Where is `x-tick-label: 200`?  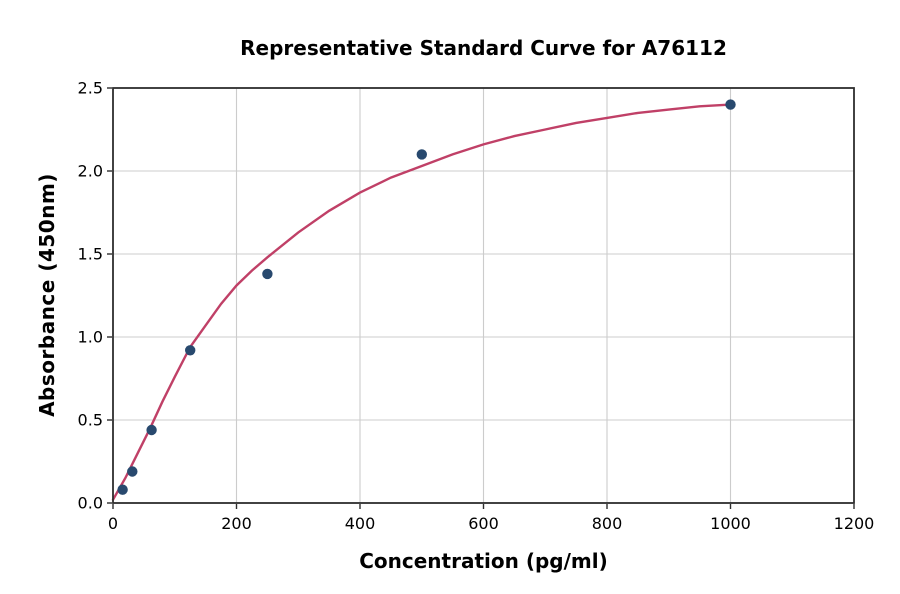 x-tick-label: 200 is located at coordinates (236, 523).